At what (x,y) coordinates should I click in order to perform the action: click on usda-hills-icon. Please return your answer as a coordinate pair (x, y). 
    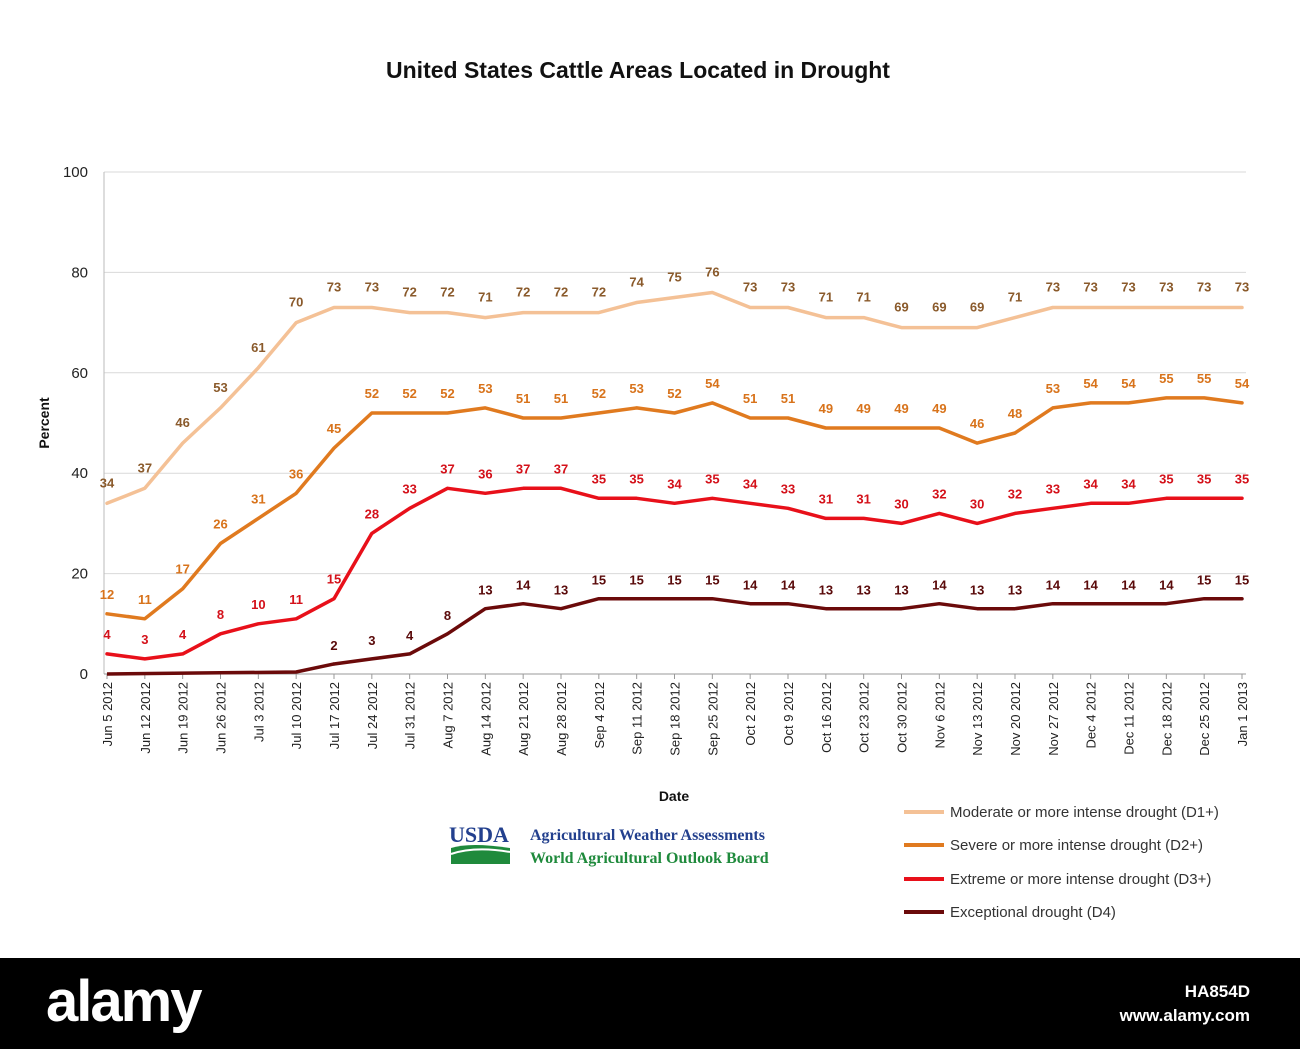
    Looking at the image, I should click on (480, 854).